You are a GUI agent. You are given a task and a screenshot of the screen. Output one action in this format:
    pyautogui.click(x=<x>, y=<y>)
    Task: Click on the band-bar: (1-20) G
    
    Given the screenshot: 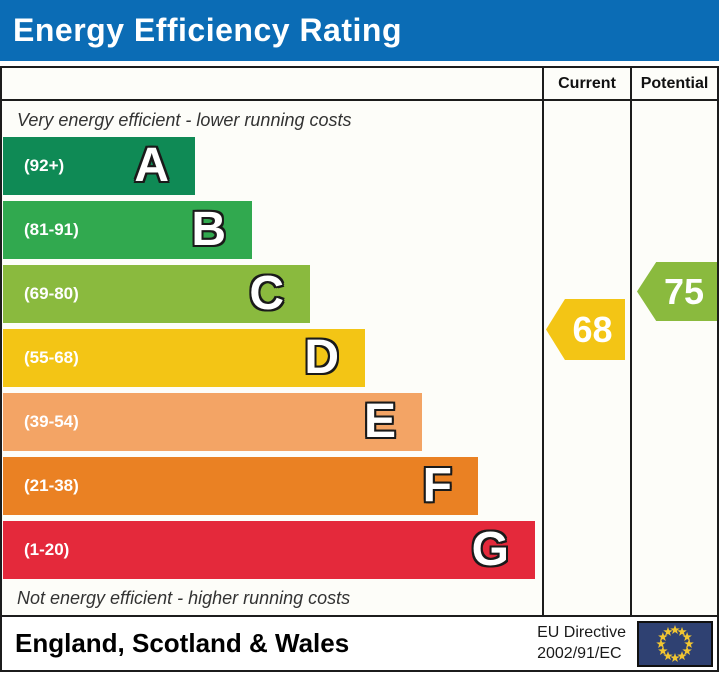 What is the action you would take?
    pyautogui.click(x=269, y=550)
    